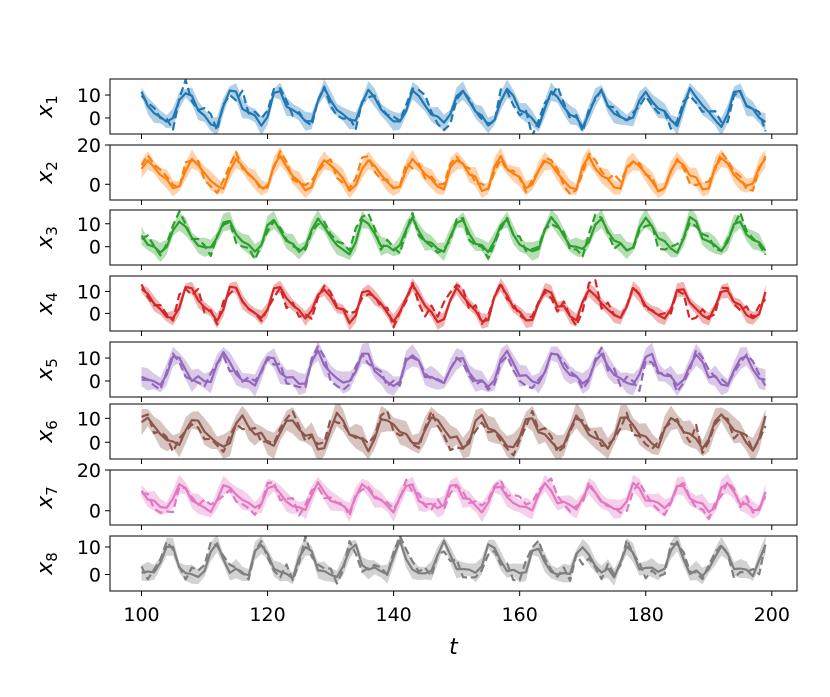 This screenshot has width=830, height=697. Describe the element at coordinates (47, 498) in the screenshot. I see `y-axis-label-7: x7` at that location.